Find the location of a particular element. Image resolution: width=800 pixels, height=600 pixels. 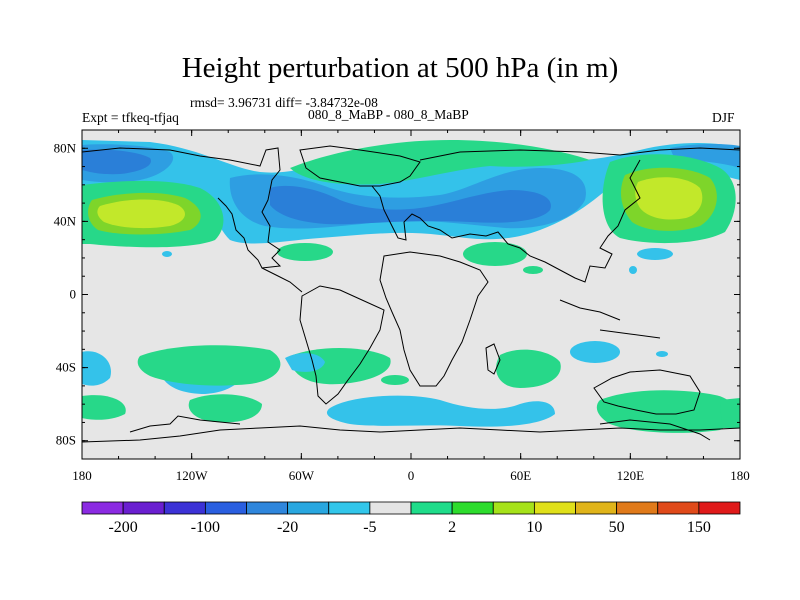

colorbar-label: 10 is located at coordinates (534, 527).